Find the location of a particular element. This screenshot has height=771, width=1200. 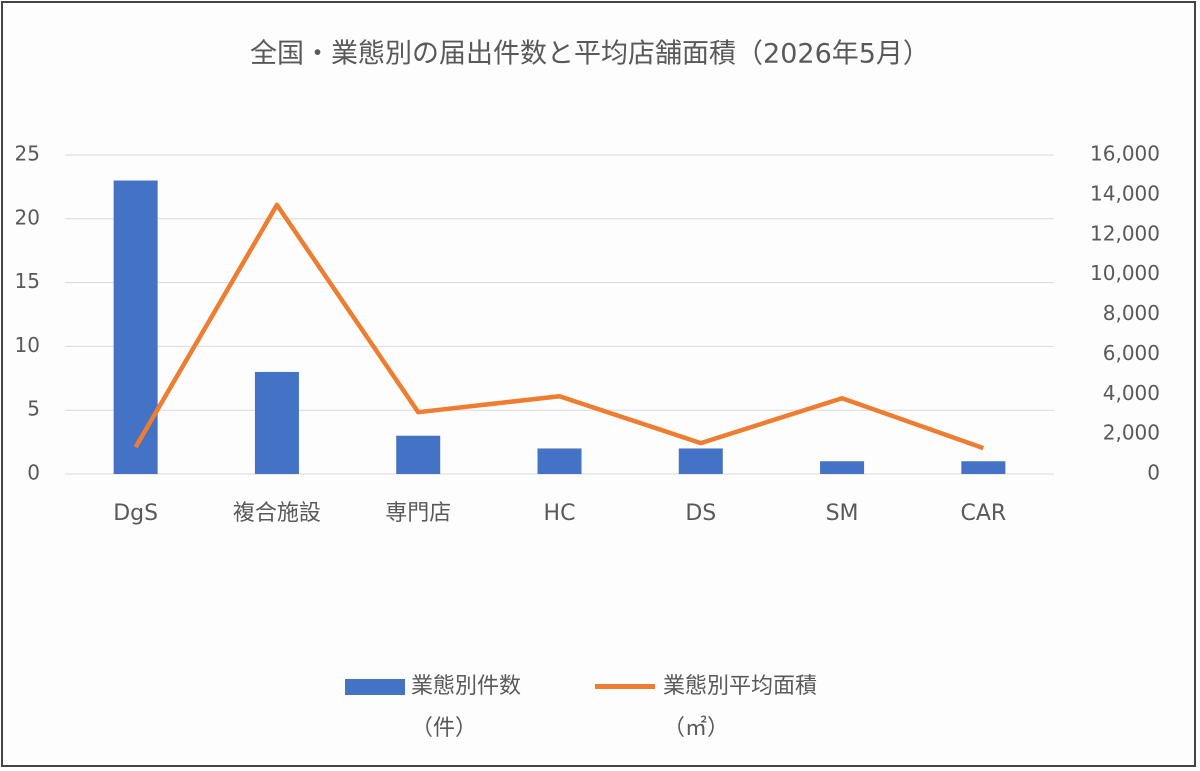

chart-title: 全国・業態別の届出件数と平均店舗面積（2026年5月） is located at coordinates (590, 54).